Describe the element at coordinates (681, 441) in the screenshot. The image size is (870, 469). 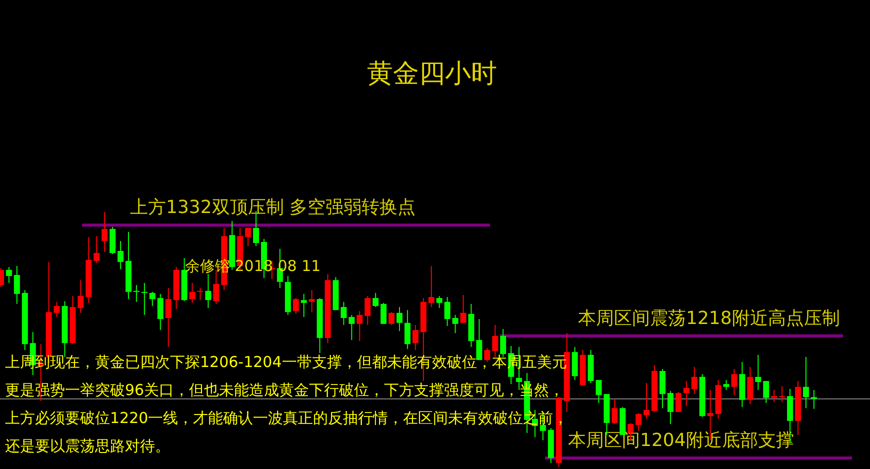
I see `ref-line-label: 本周区间1204附近底部支撑` at that location.